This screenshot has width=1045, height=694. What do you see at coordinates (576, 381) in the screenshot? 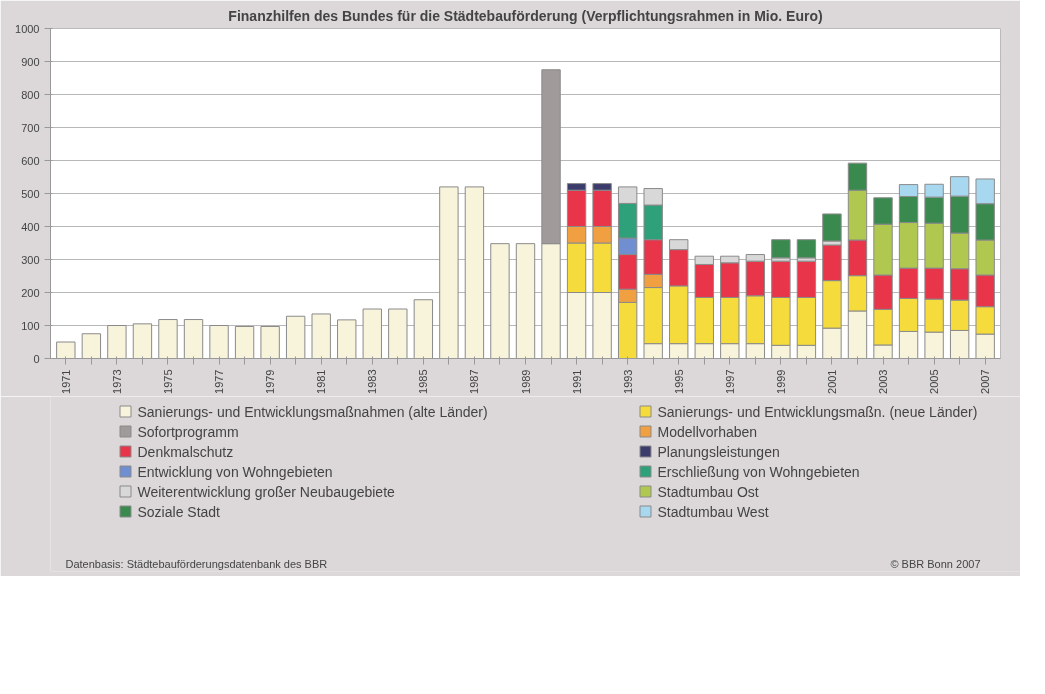
I see `x-tick-label: 1991` at bounding box center [576, 381].